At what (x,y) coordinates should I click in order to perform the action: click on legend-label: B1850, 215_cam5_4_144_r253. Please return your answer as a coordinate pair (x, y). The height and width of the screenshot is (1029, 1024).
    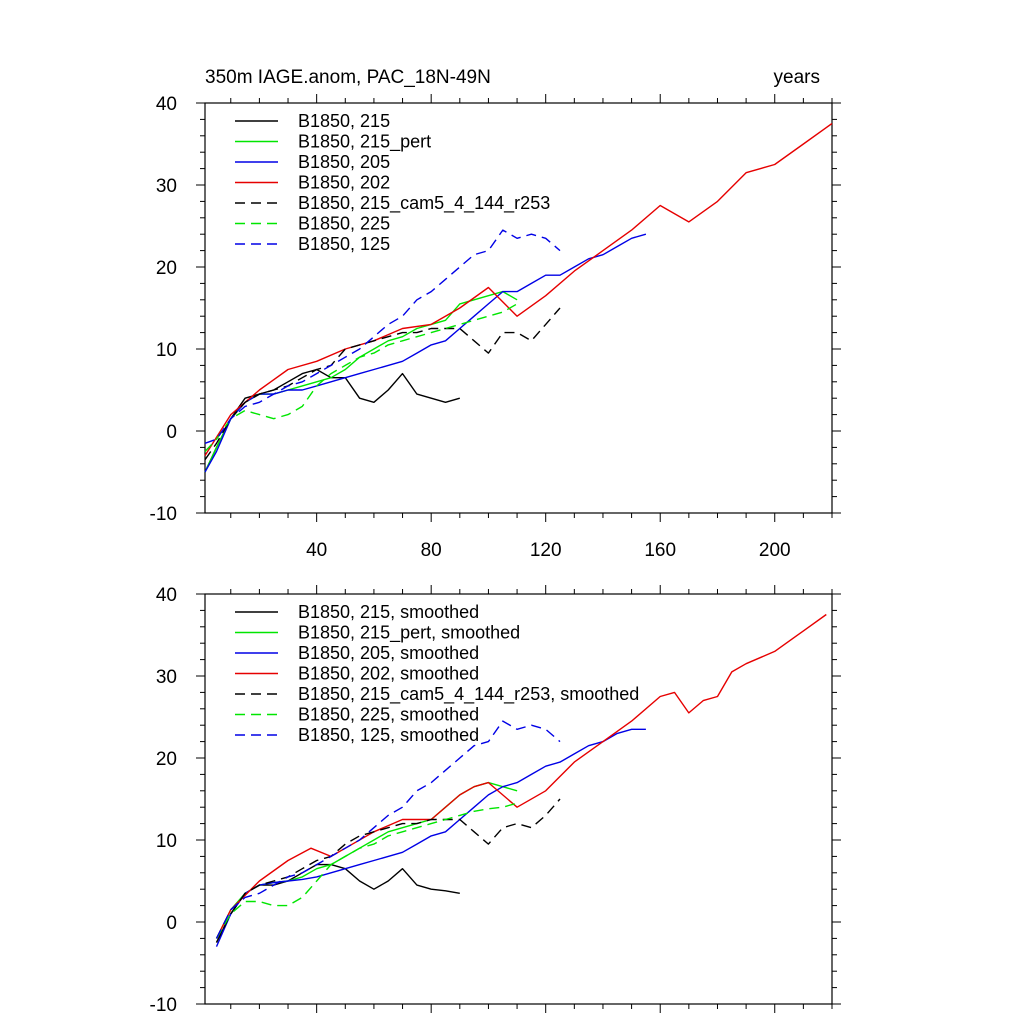
    Looking at the image, I should click on (424, 203).